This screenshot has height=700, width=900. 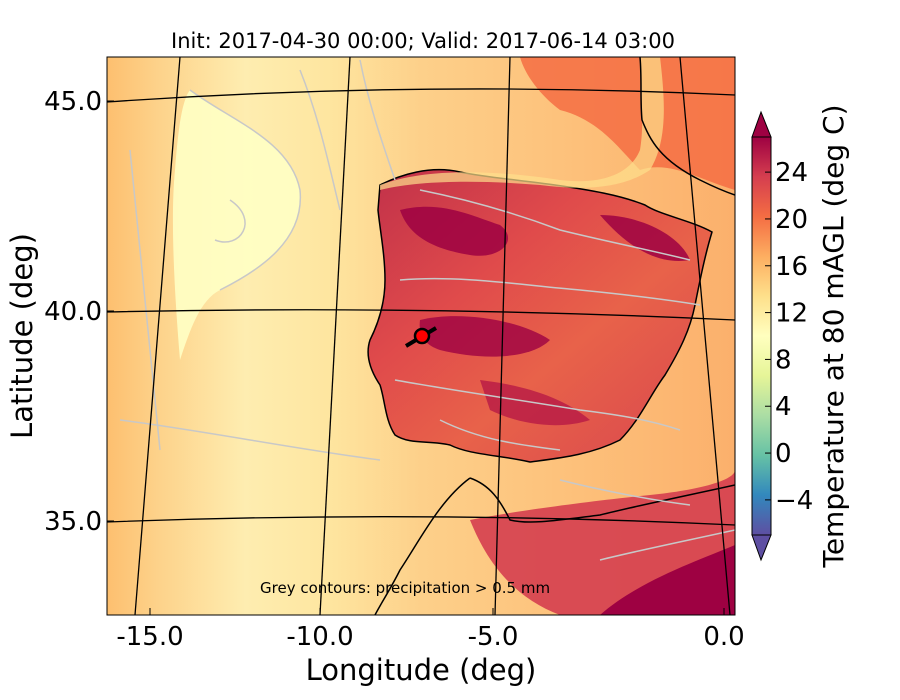 I want to click on colorbar-tick-label: 16, so click(x=791, y=267).